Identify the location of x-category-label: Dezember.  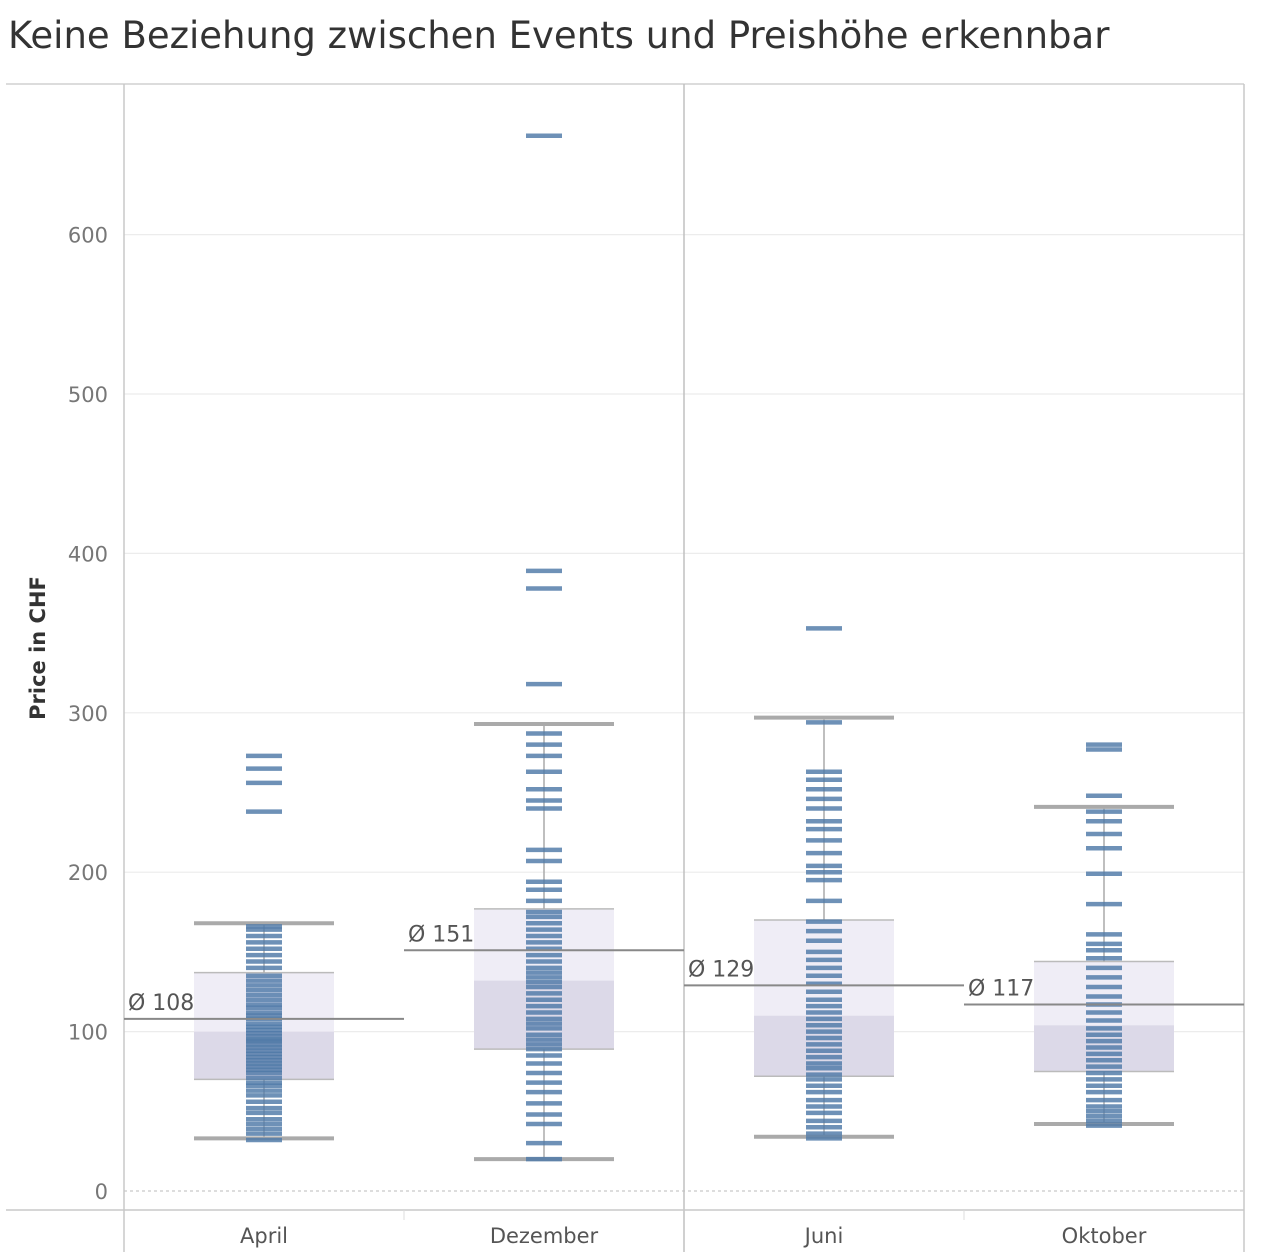
(544, 1236).